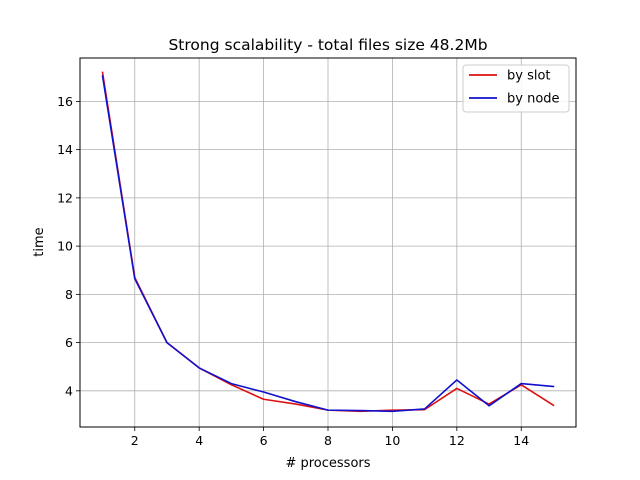  Describe the element at coordinates (457, 440) in the screenshot. I see `x-tick-label: 12` at that location.